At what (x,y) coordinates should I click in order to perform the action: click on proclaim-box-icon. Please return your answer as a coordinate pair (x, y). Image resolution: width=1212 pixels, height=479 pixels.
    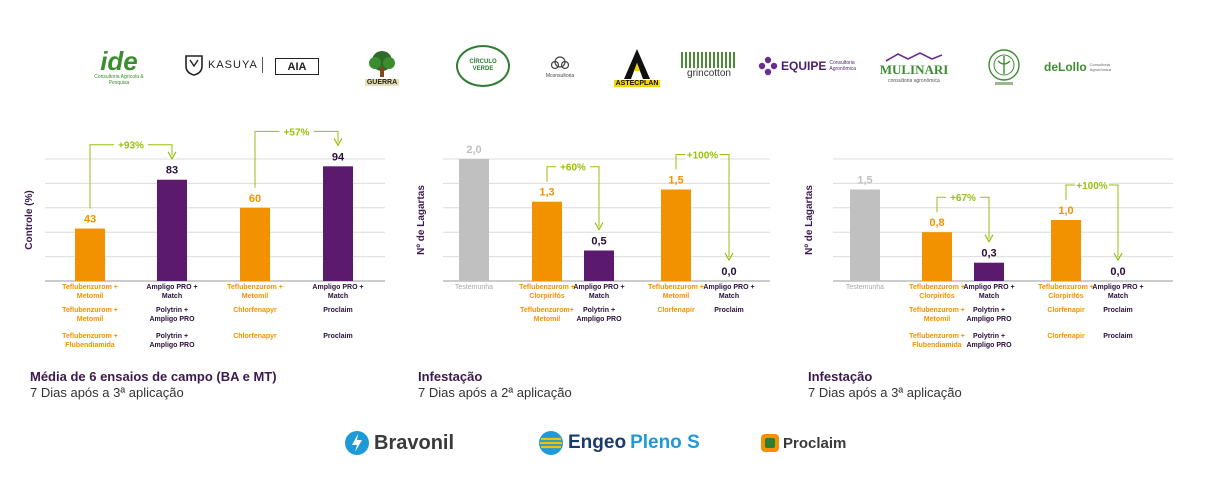
    Looking at the image, I should click on (770, 443).